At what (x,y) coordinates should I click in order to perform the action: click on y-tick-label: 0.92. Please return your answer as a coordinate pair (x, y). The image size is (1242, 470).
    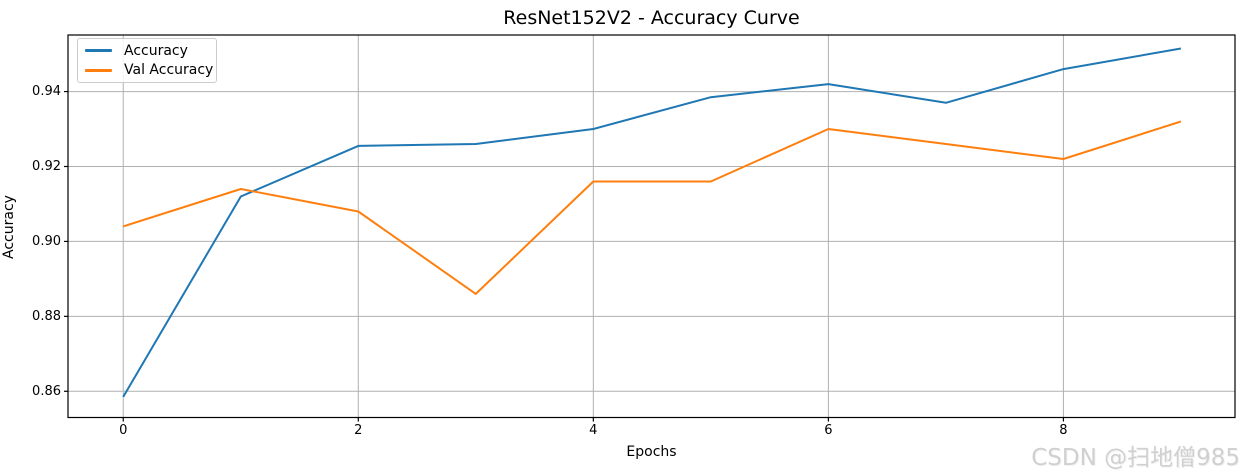
    Looking at the image, I should click on (46, 166).